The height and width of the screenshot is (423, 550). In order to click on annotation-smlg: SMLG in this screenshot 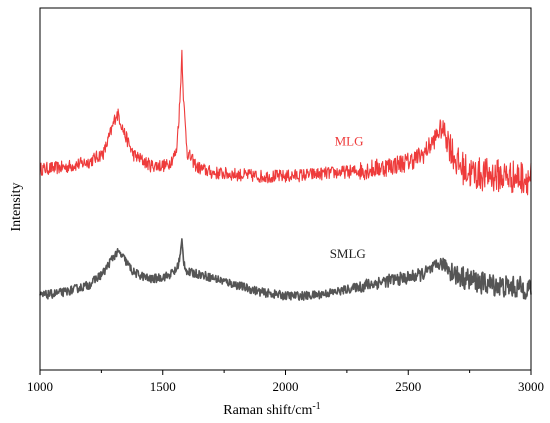, I will do `click(348, 253)`.